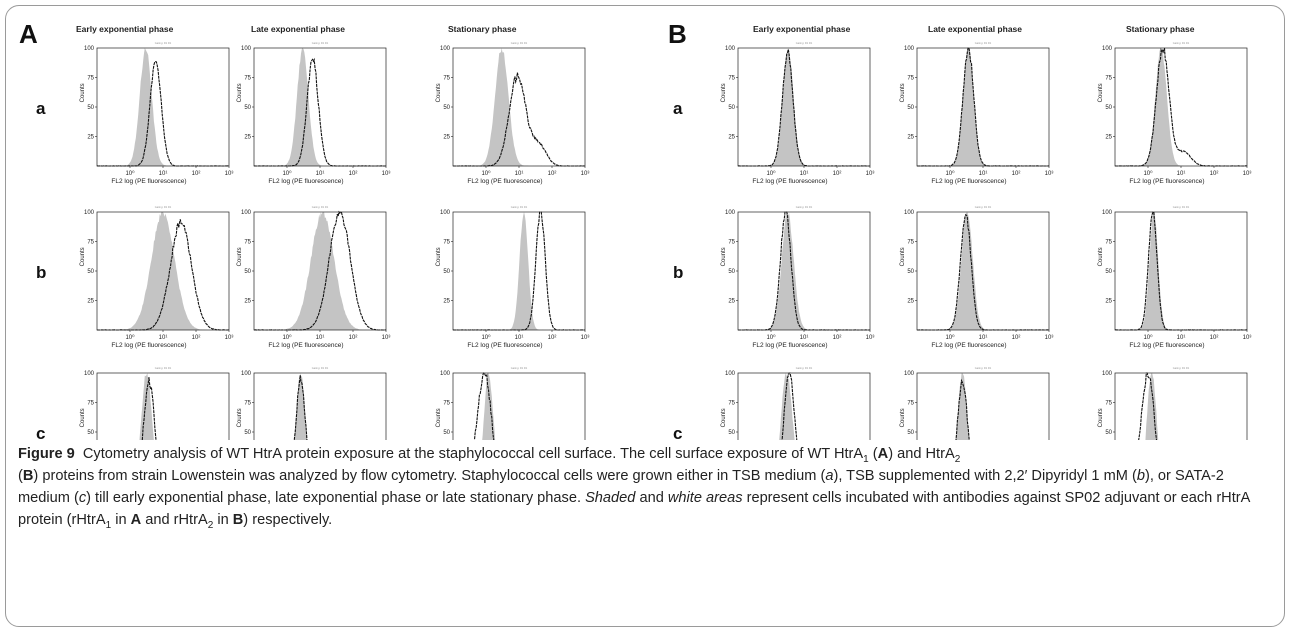  Describe the element at coordinates (298, 29) in the screenshot. I see `phase-title: Late exponential phase` at that location.